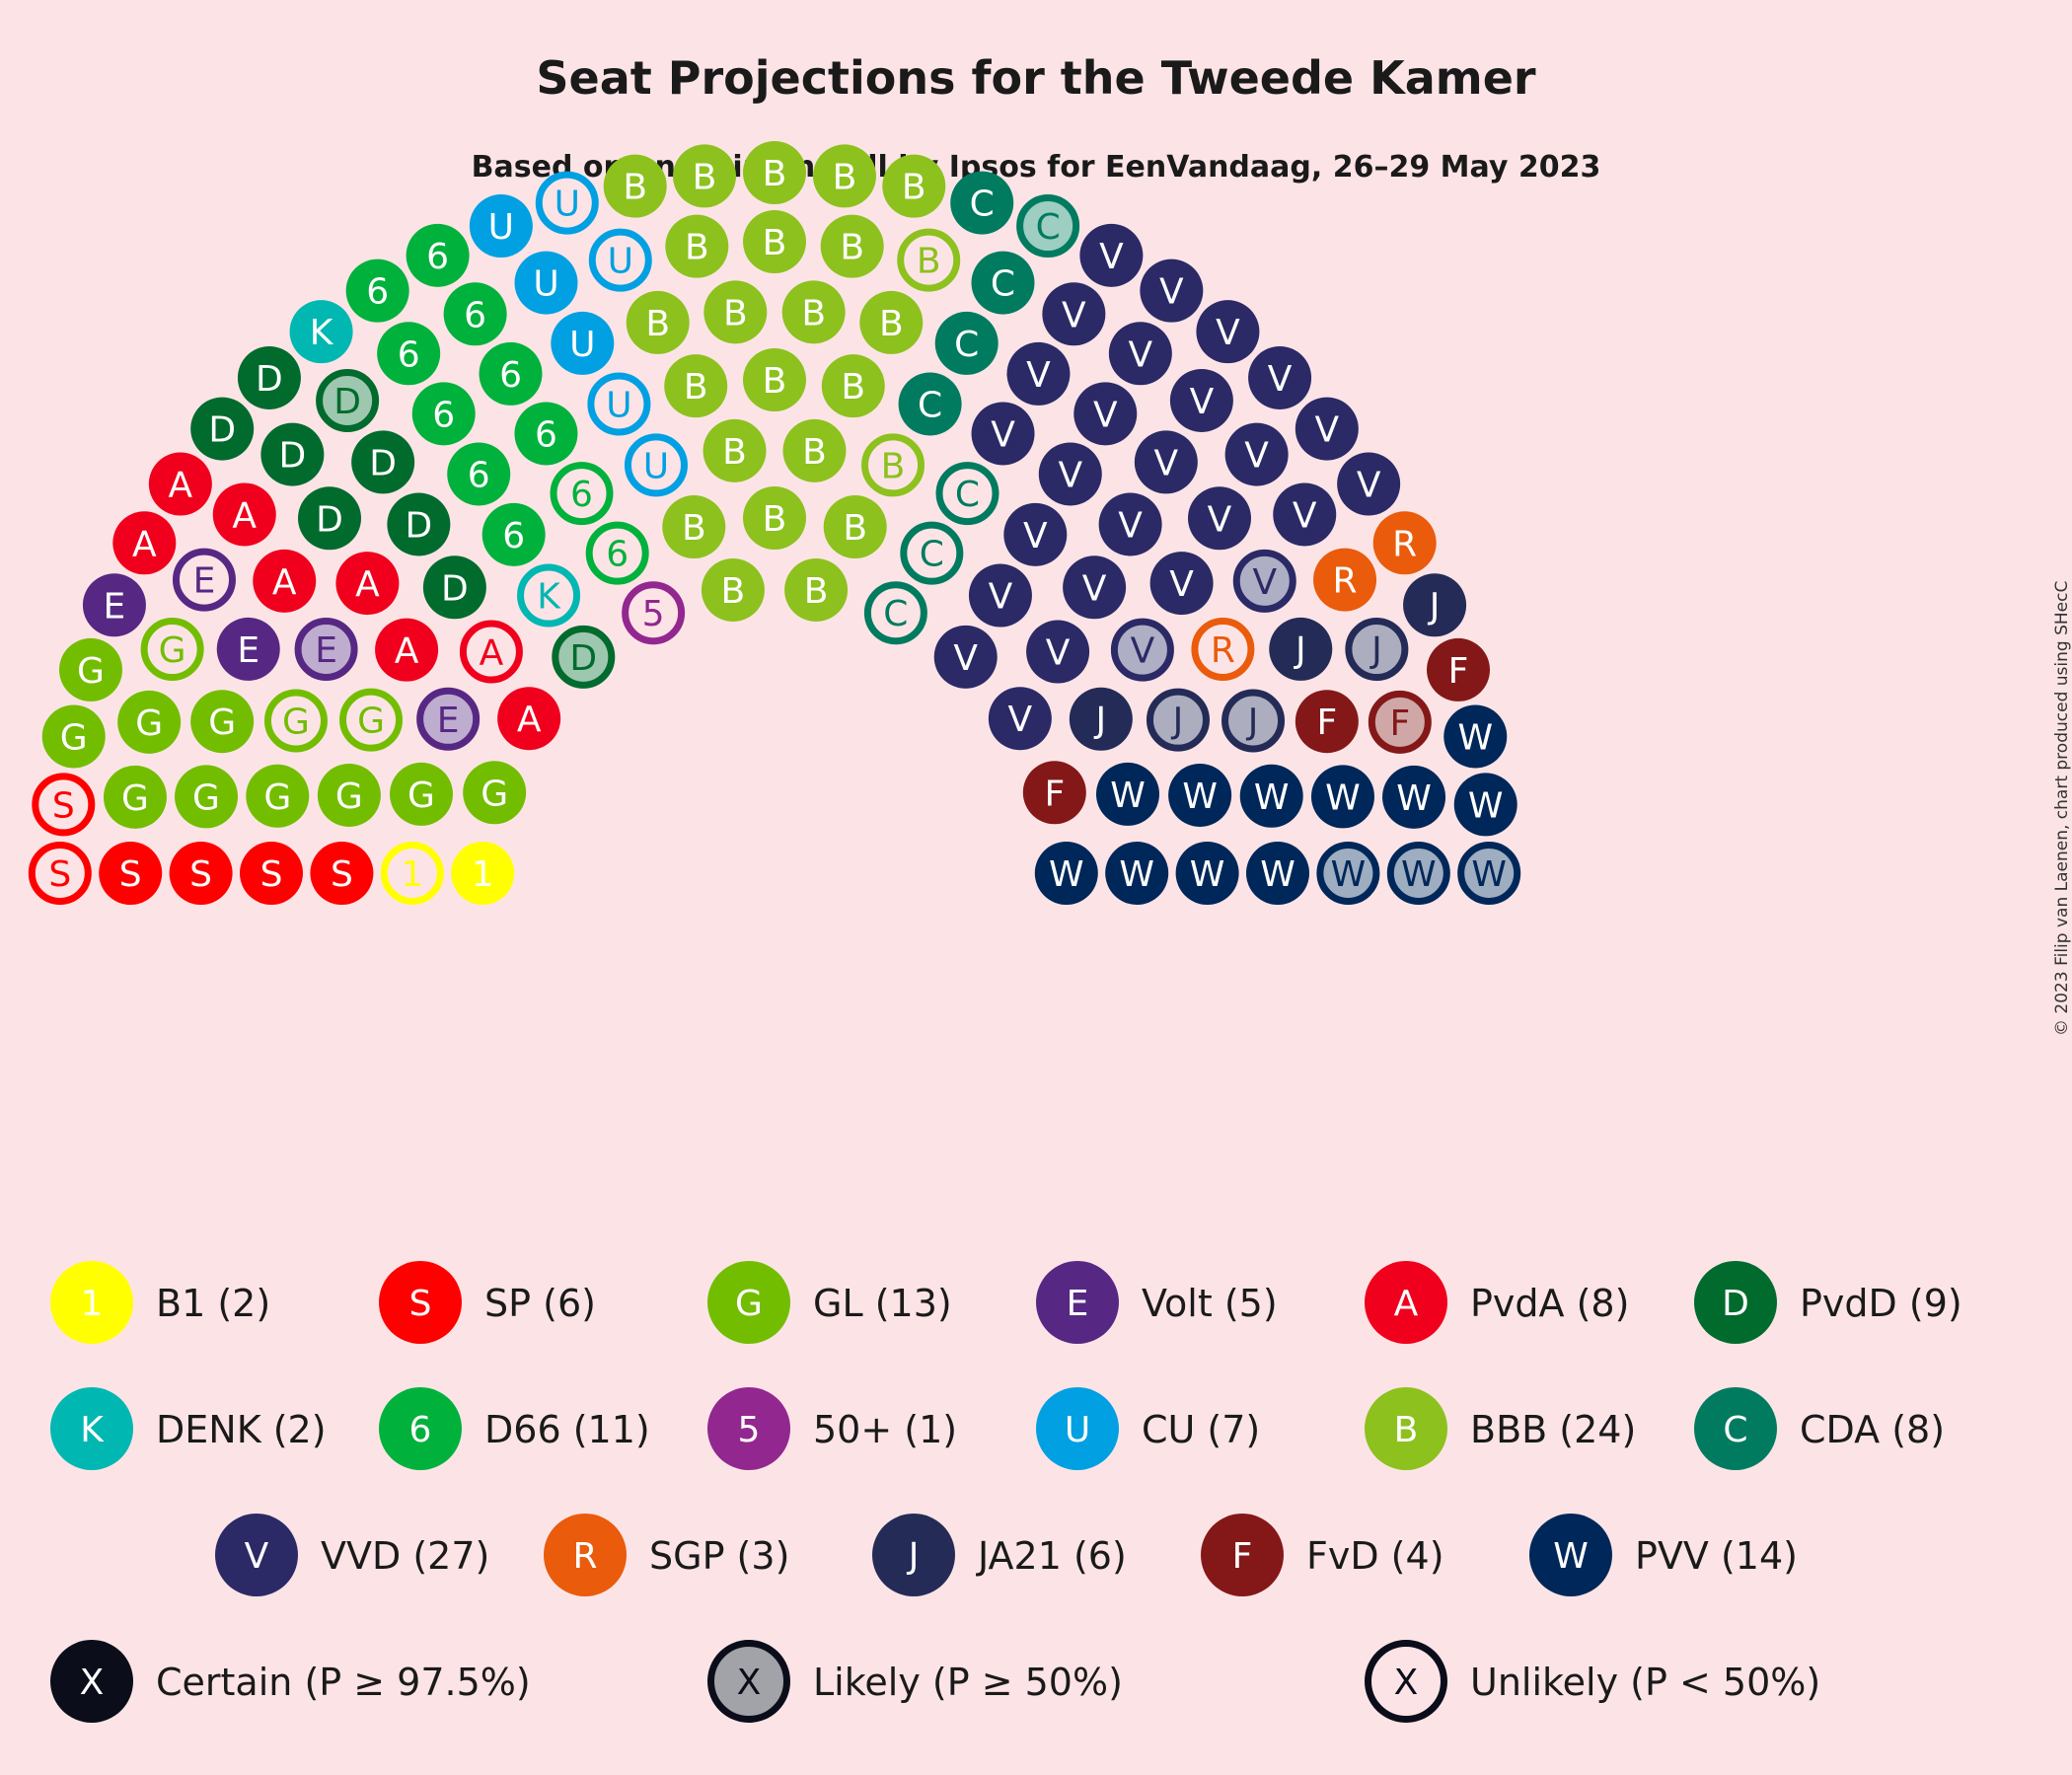  I want to click on legend-label: PvdA (8), so click(1550, 1303).